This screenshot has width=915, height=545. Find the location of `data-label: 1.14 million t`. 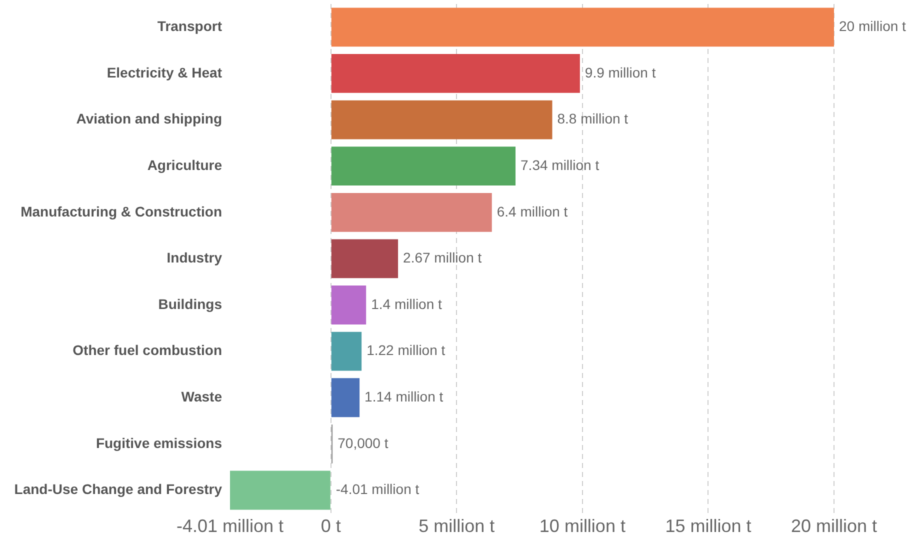

data-label: 1.14 million t is located at coordinates (404, 396).